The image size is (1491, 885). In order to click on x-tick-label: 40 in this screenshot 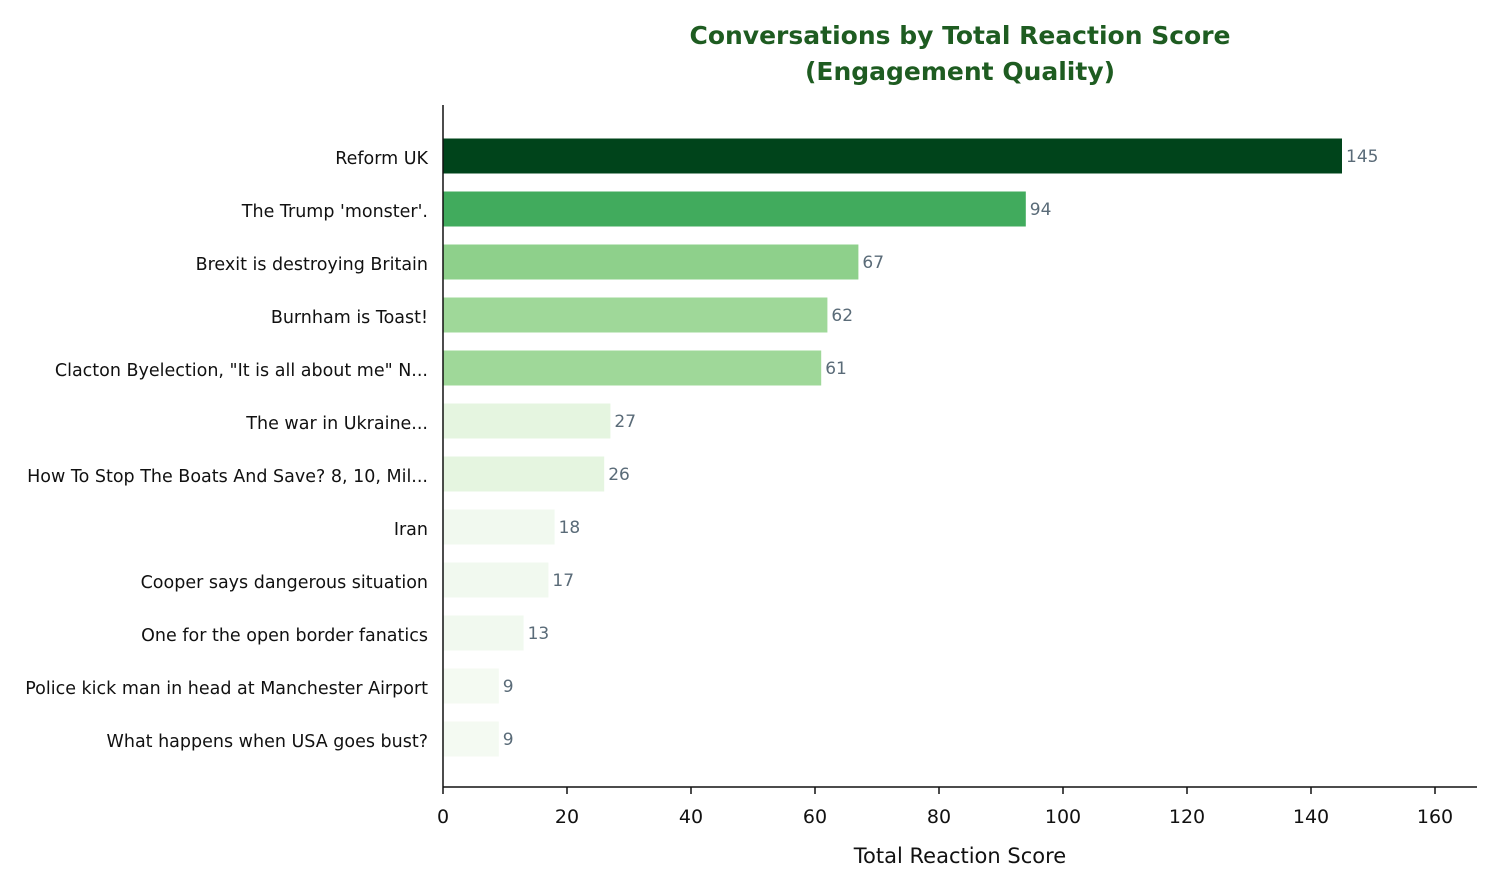, I will do `click(691, 817)`.